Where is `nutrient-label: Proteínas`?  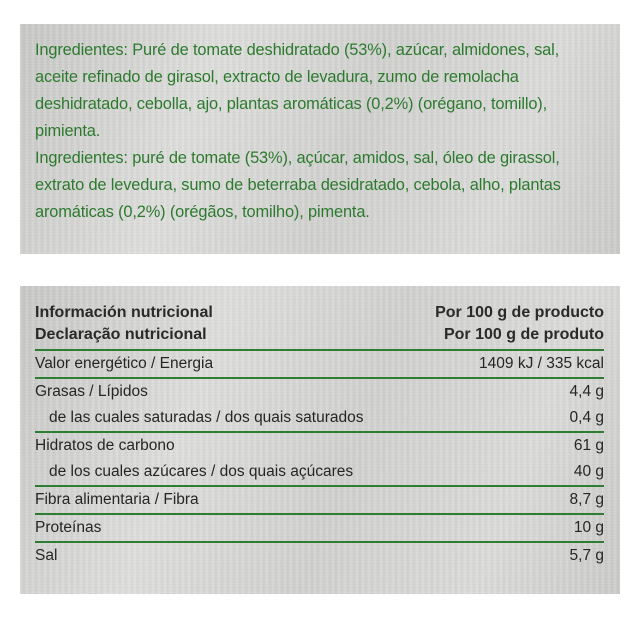
nutrient-label: Proteínas is located at coordinates (68, 527).